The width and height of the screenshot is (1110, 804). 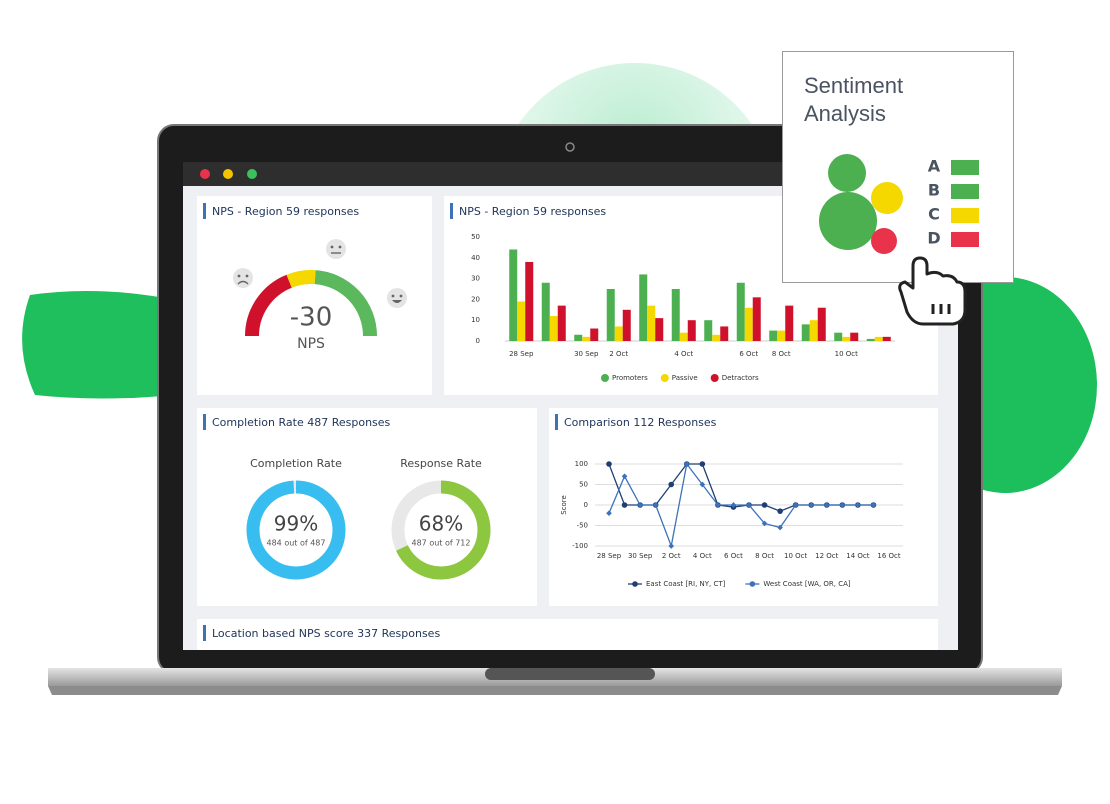 What do you see at coordinates (580, 546) in the screenshot?
I see `y-tick-label: -100` at bounding box center [580, 546].